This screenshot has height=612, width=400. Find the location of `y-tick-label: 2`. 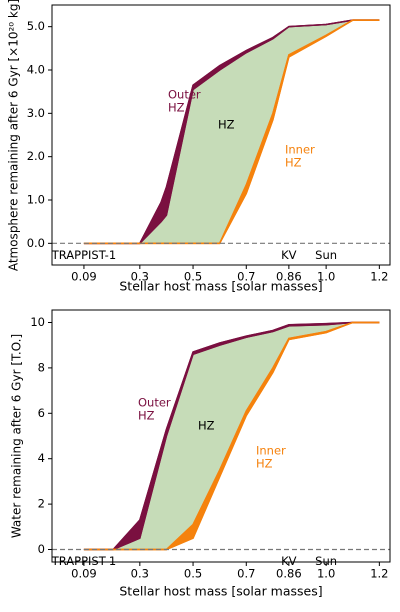

y-tick-label: 2 is located at coordinates (41, 504).